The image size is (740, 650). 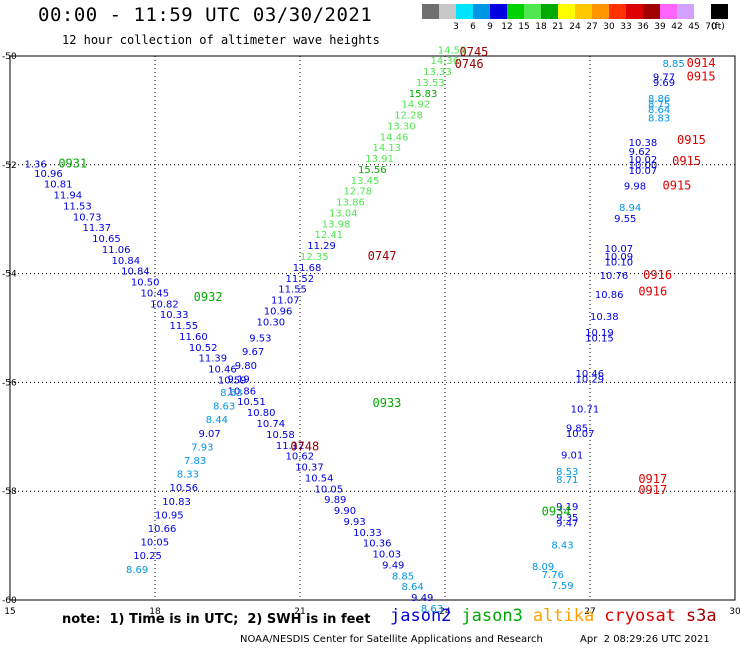 What do you see at coordinates (210, 434) in the screenshot?
I see `value-label: 9.07` at bounding box center [210, 434].